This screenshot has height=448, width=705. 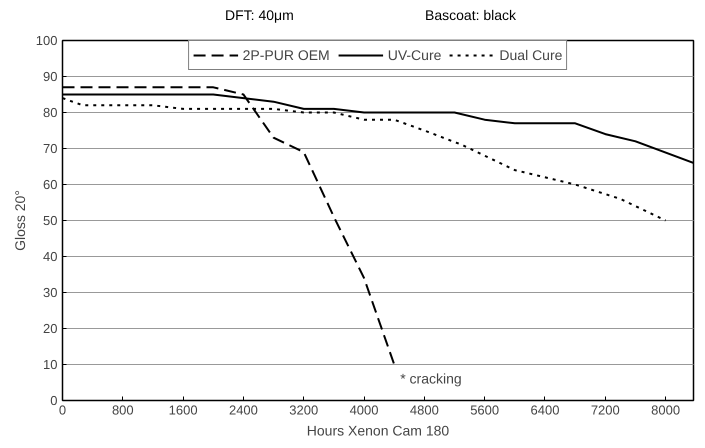 What do you see at coordinates (47, 40) in the screenshot?
I see `y-tick-label: 100` at bounding box center [47, 40].